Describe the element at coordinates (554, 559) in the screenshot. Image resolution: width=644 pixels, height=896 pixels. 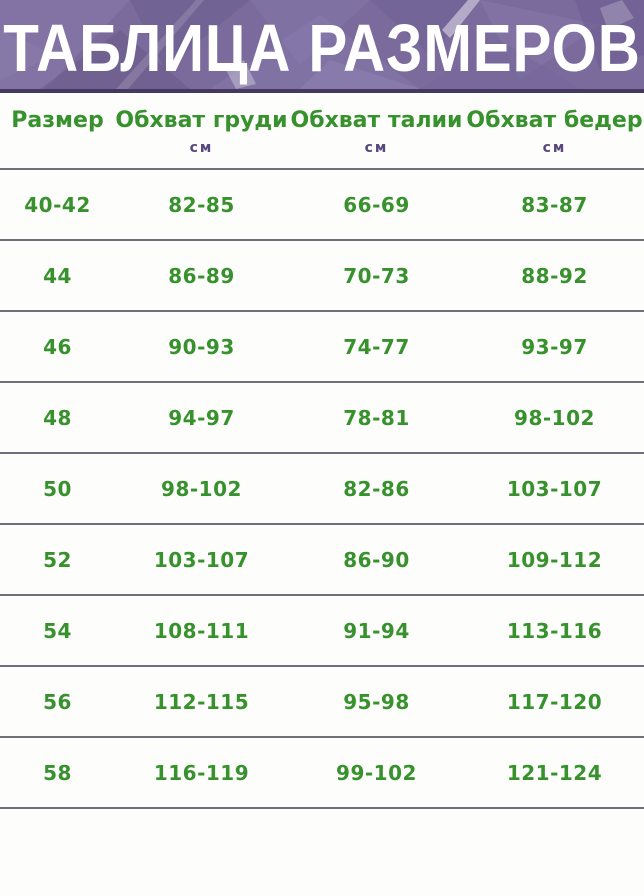
I see `cell-hips: 109-112` at that location.